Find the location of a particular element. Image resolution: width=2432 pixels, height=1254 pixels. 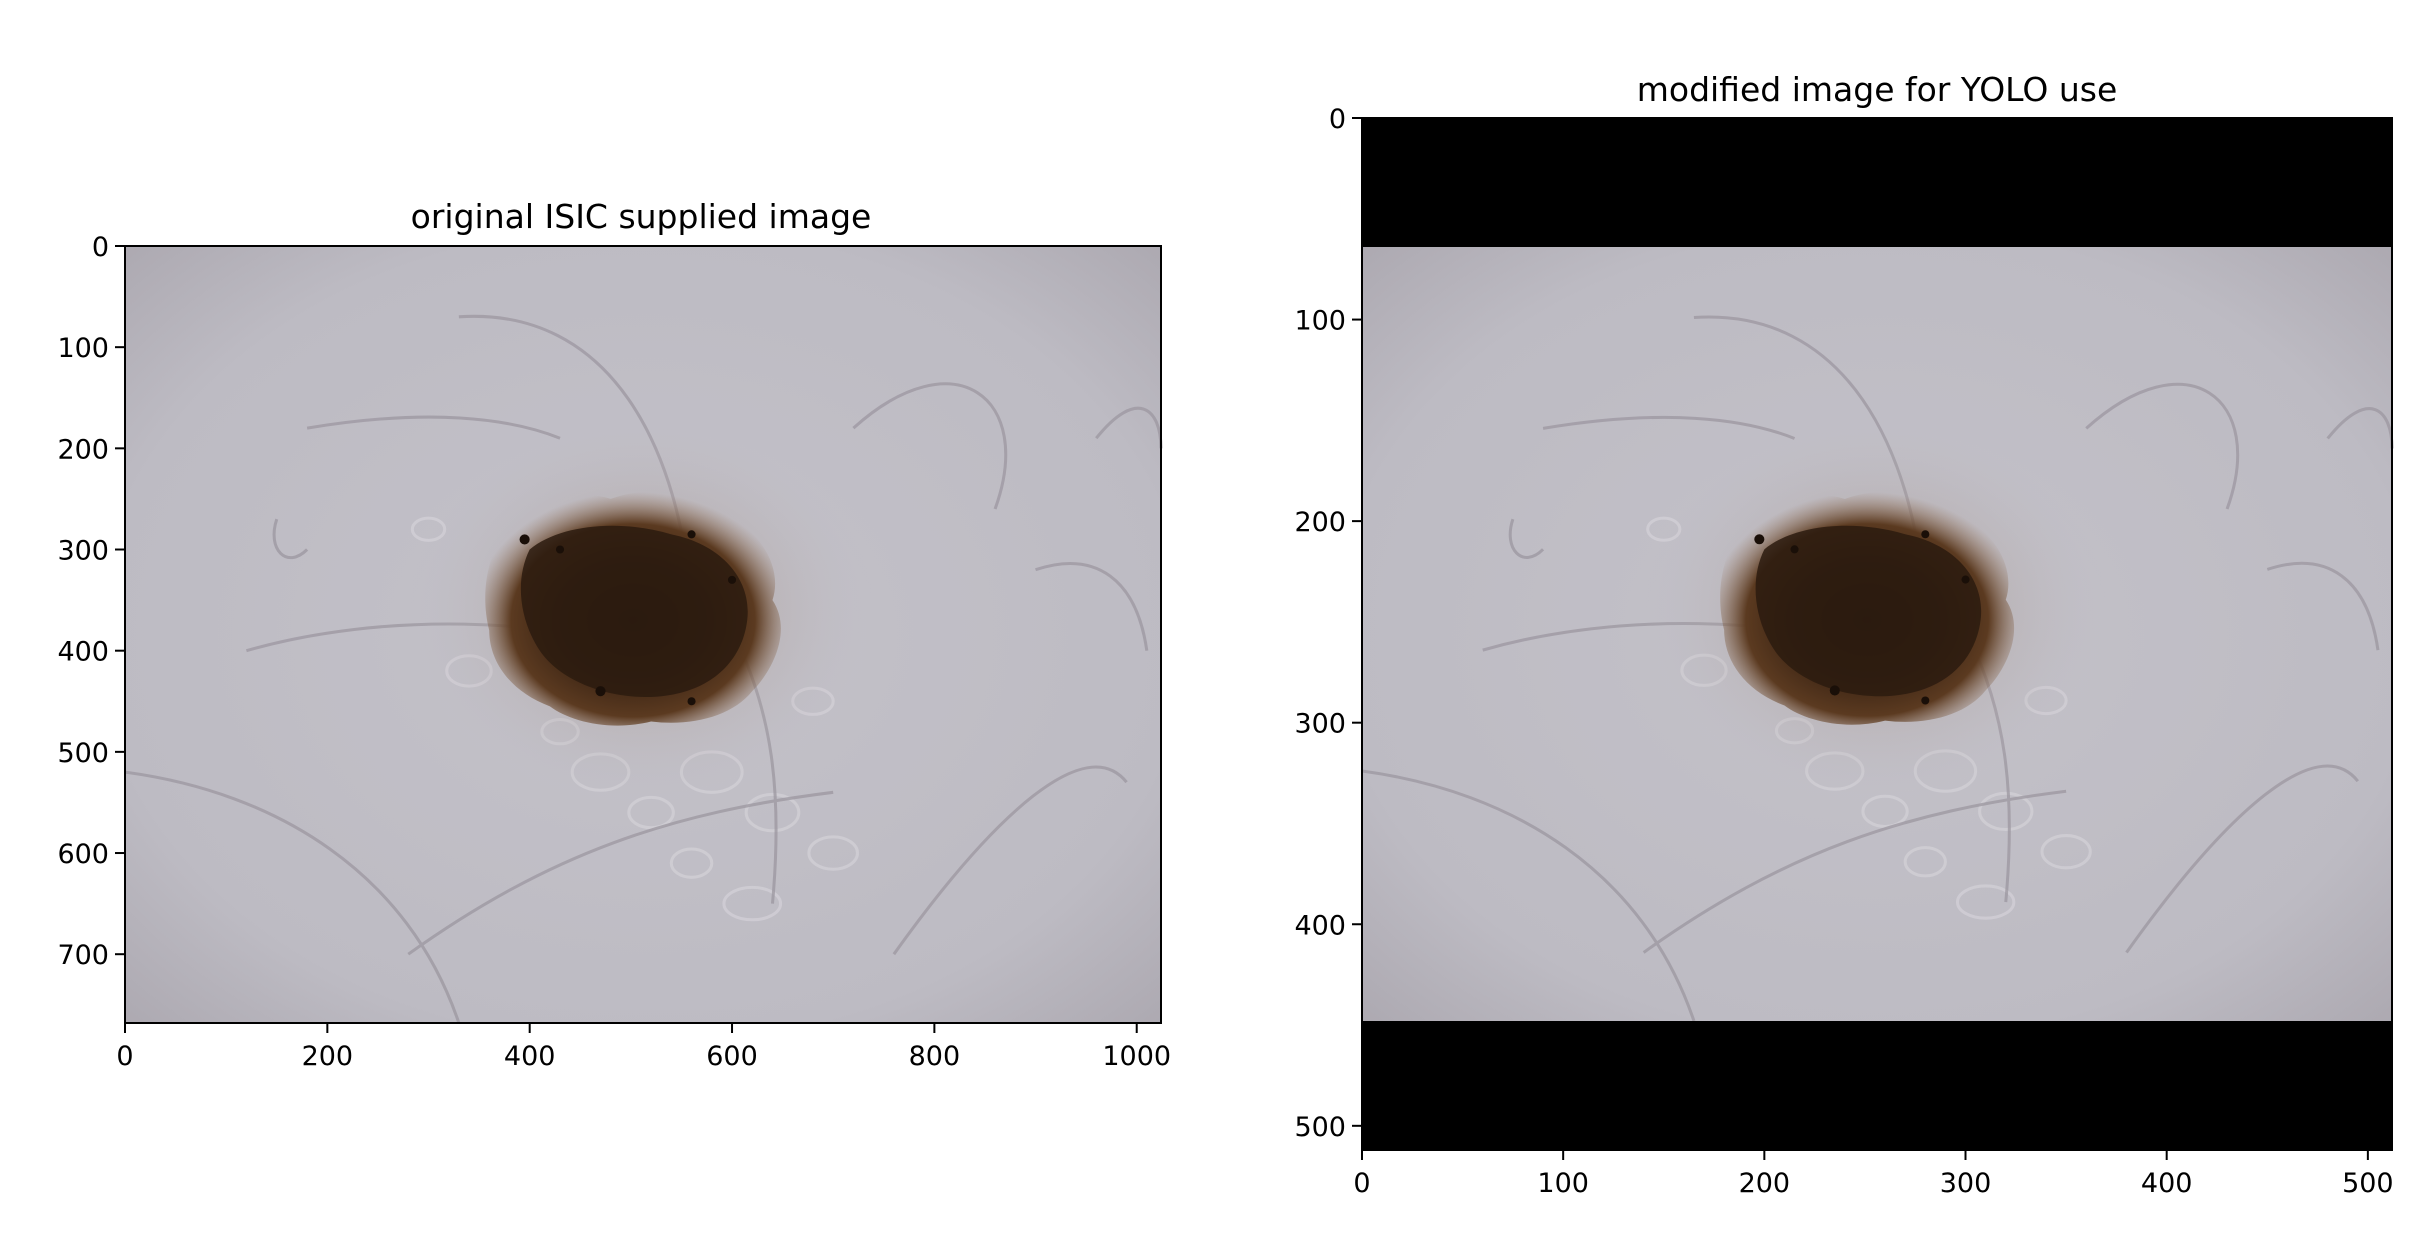

original-y-tick-label: 600 is located at coordinates (83, 854).